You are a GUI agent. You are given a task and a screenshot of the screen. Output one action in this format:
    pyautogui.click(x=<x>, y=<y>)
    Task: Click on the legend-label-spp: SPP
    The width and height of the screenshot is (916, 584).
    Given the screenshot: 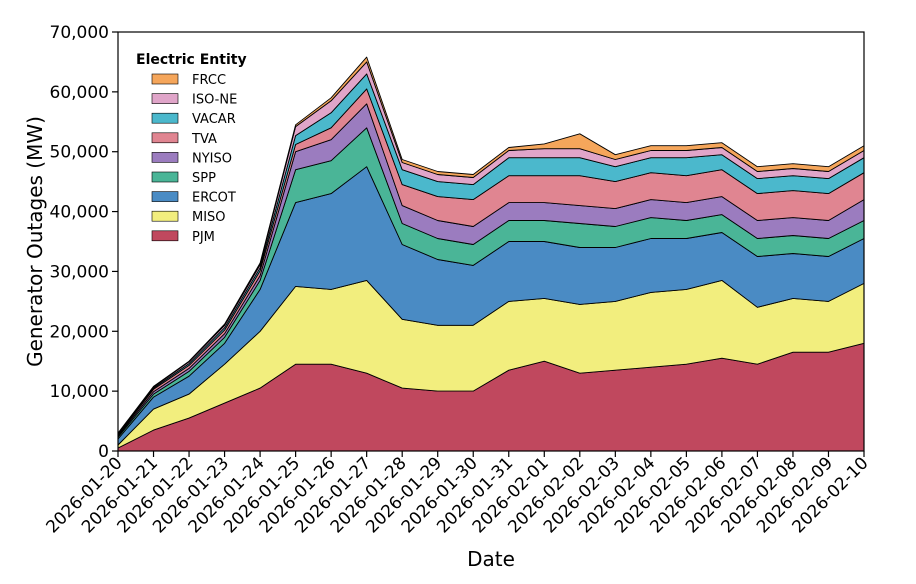 What is the action you would take?
    pyautogui.click(x=204, y=178)
    